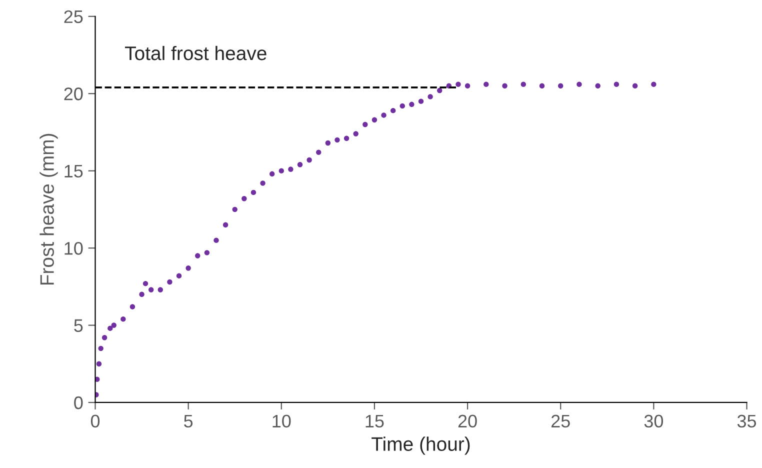 The height and width of the screenshot is (468, 762). I want to click on y-tick-label: 5, so click(78, 325).